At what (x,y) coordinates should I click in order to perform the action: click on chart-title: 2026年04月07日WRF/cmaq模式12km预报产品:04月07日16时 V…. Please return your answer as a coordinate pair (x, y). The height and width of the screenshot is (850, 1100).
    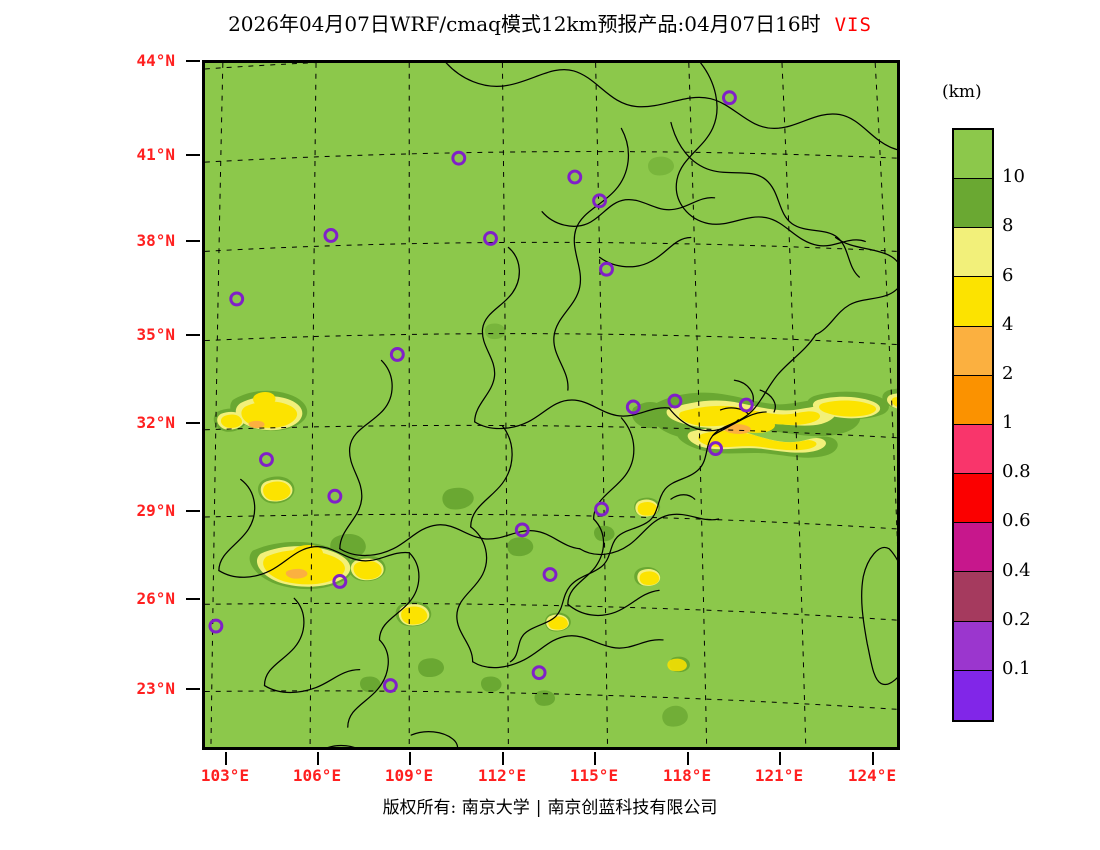
    Looking at the image, I should click on (550, 22).